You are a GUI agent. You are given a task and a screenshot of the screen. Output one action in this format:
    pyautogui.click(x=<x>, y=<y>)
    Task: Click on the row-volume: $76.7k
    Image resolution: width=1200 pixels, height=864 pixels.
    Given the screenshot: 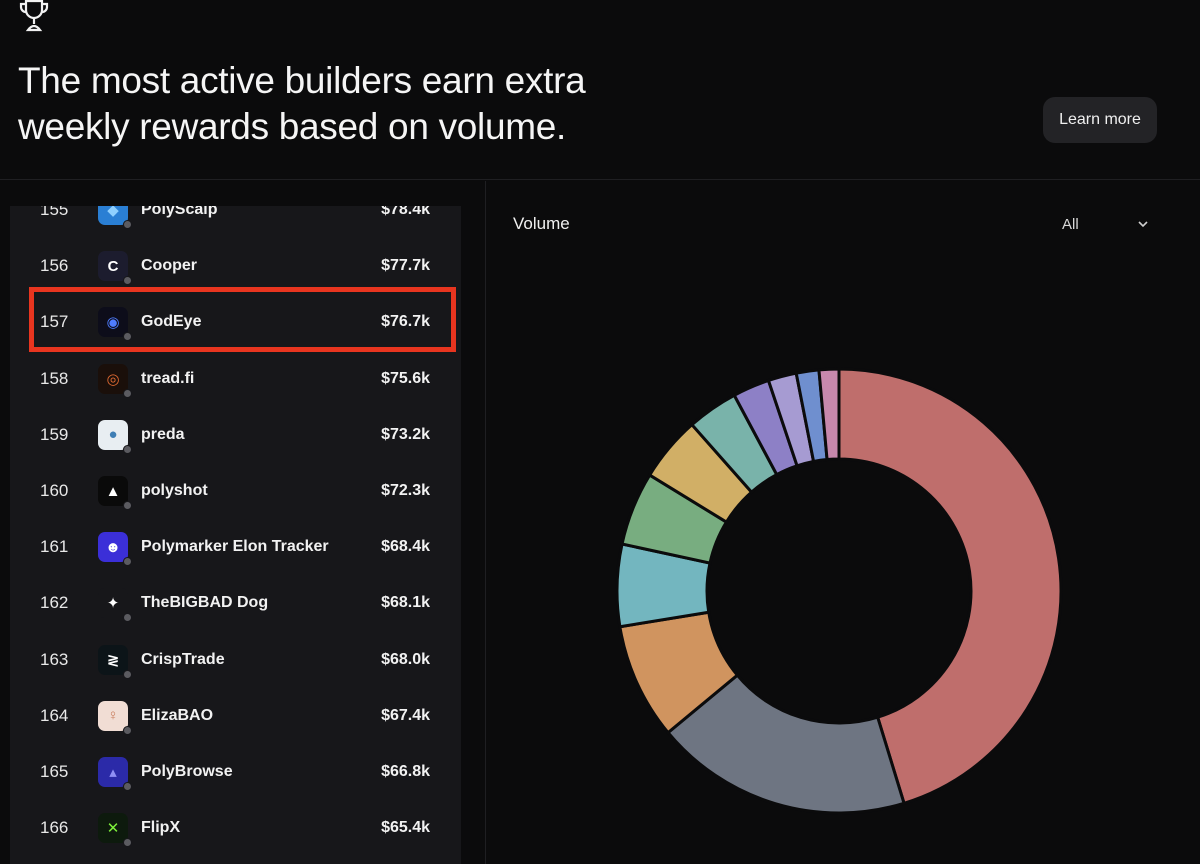 What is the action you would take?
    pyautogui.click(x=405, y=322)
    